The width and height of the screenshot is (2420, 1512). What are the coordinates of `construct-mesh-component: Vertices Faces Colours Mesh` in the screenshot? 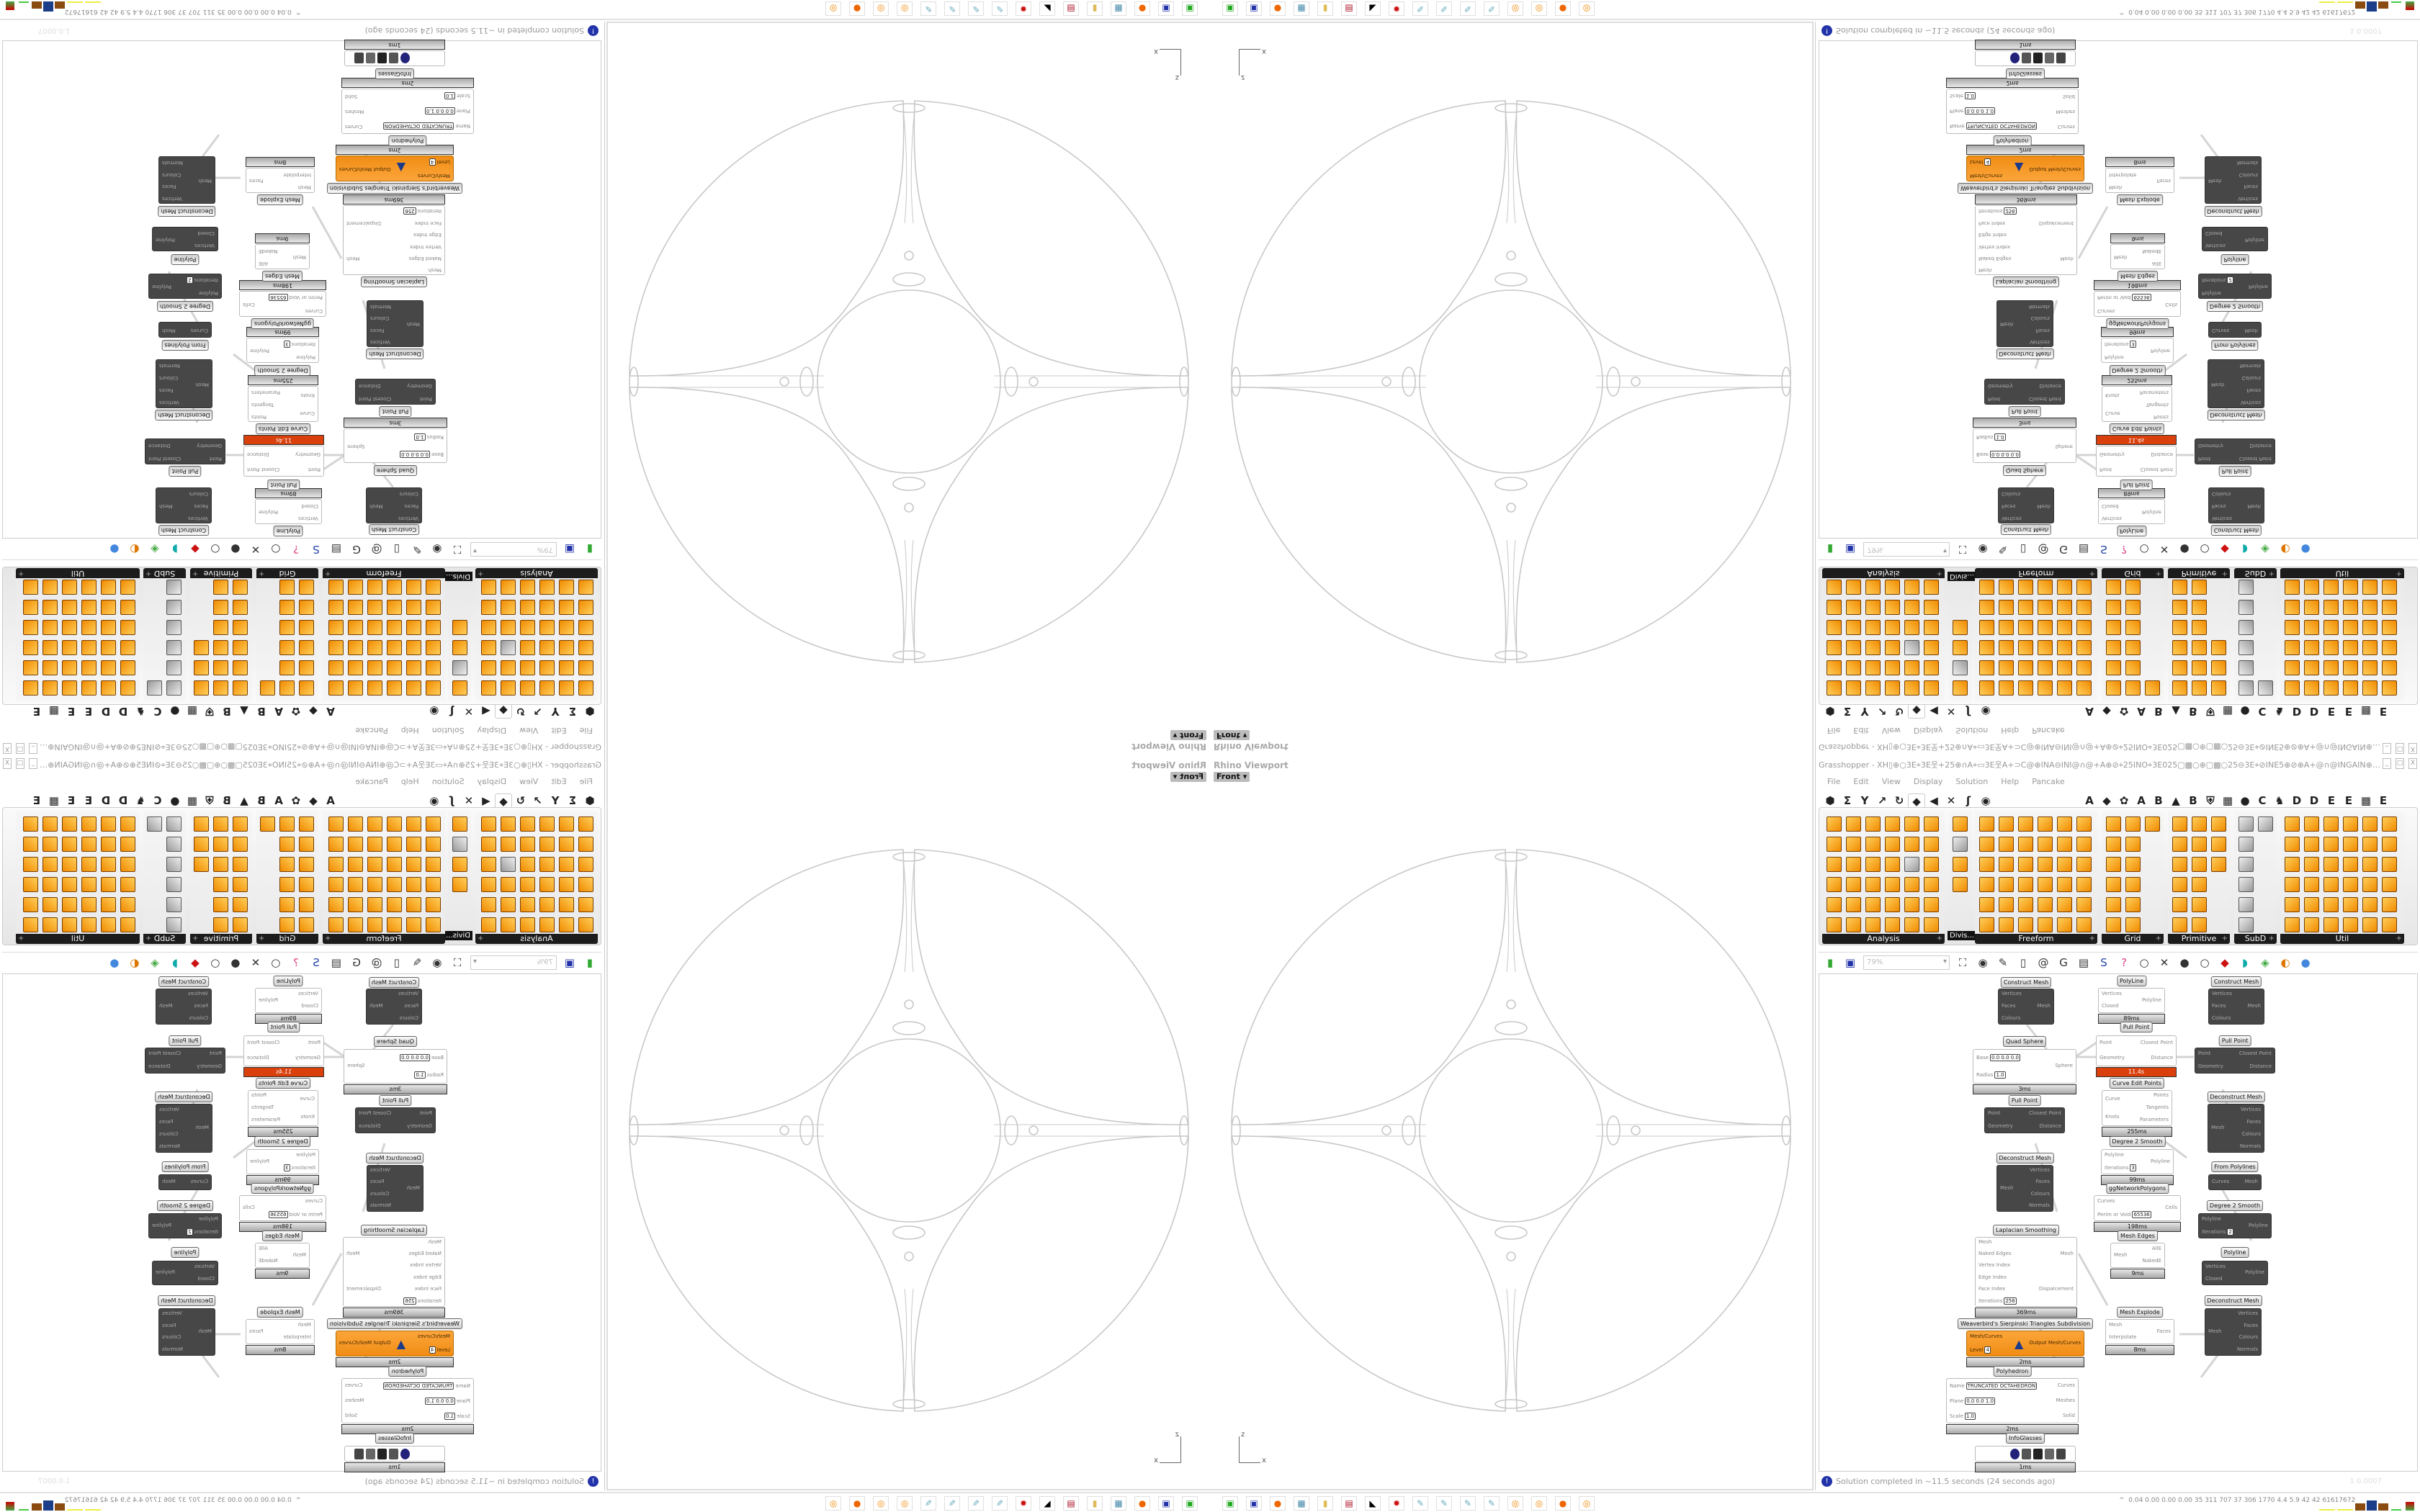 It's located at (2026, 1007).